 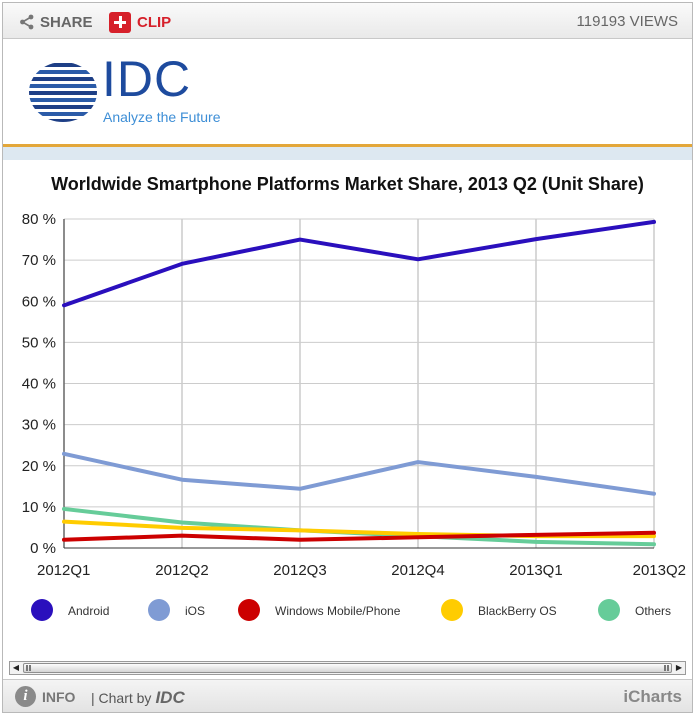 I want to click on scroll-thumb, so click(x=347, y=668).